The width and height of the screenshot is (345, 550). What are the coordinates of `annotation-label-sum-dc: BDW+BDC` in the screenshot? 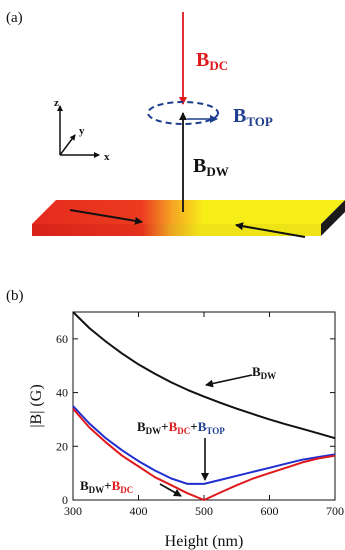 It's located at (106, 486).